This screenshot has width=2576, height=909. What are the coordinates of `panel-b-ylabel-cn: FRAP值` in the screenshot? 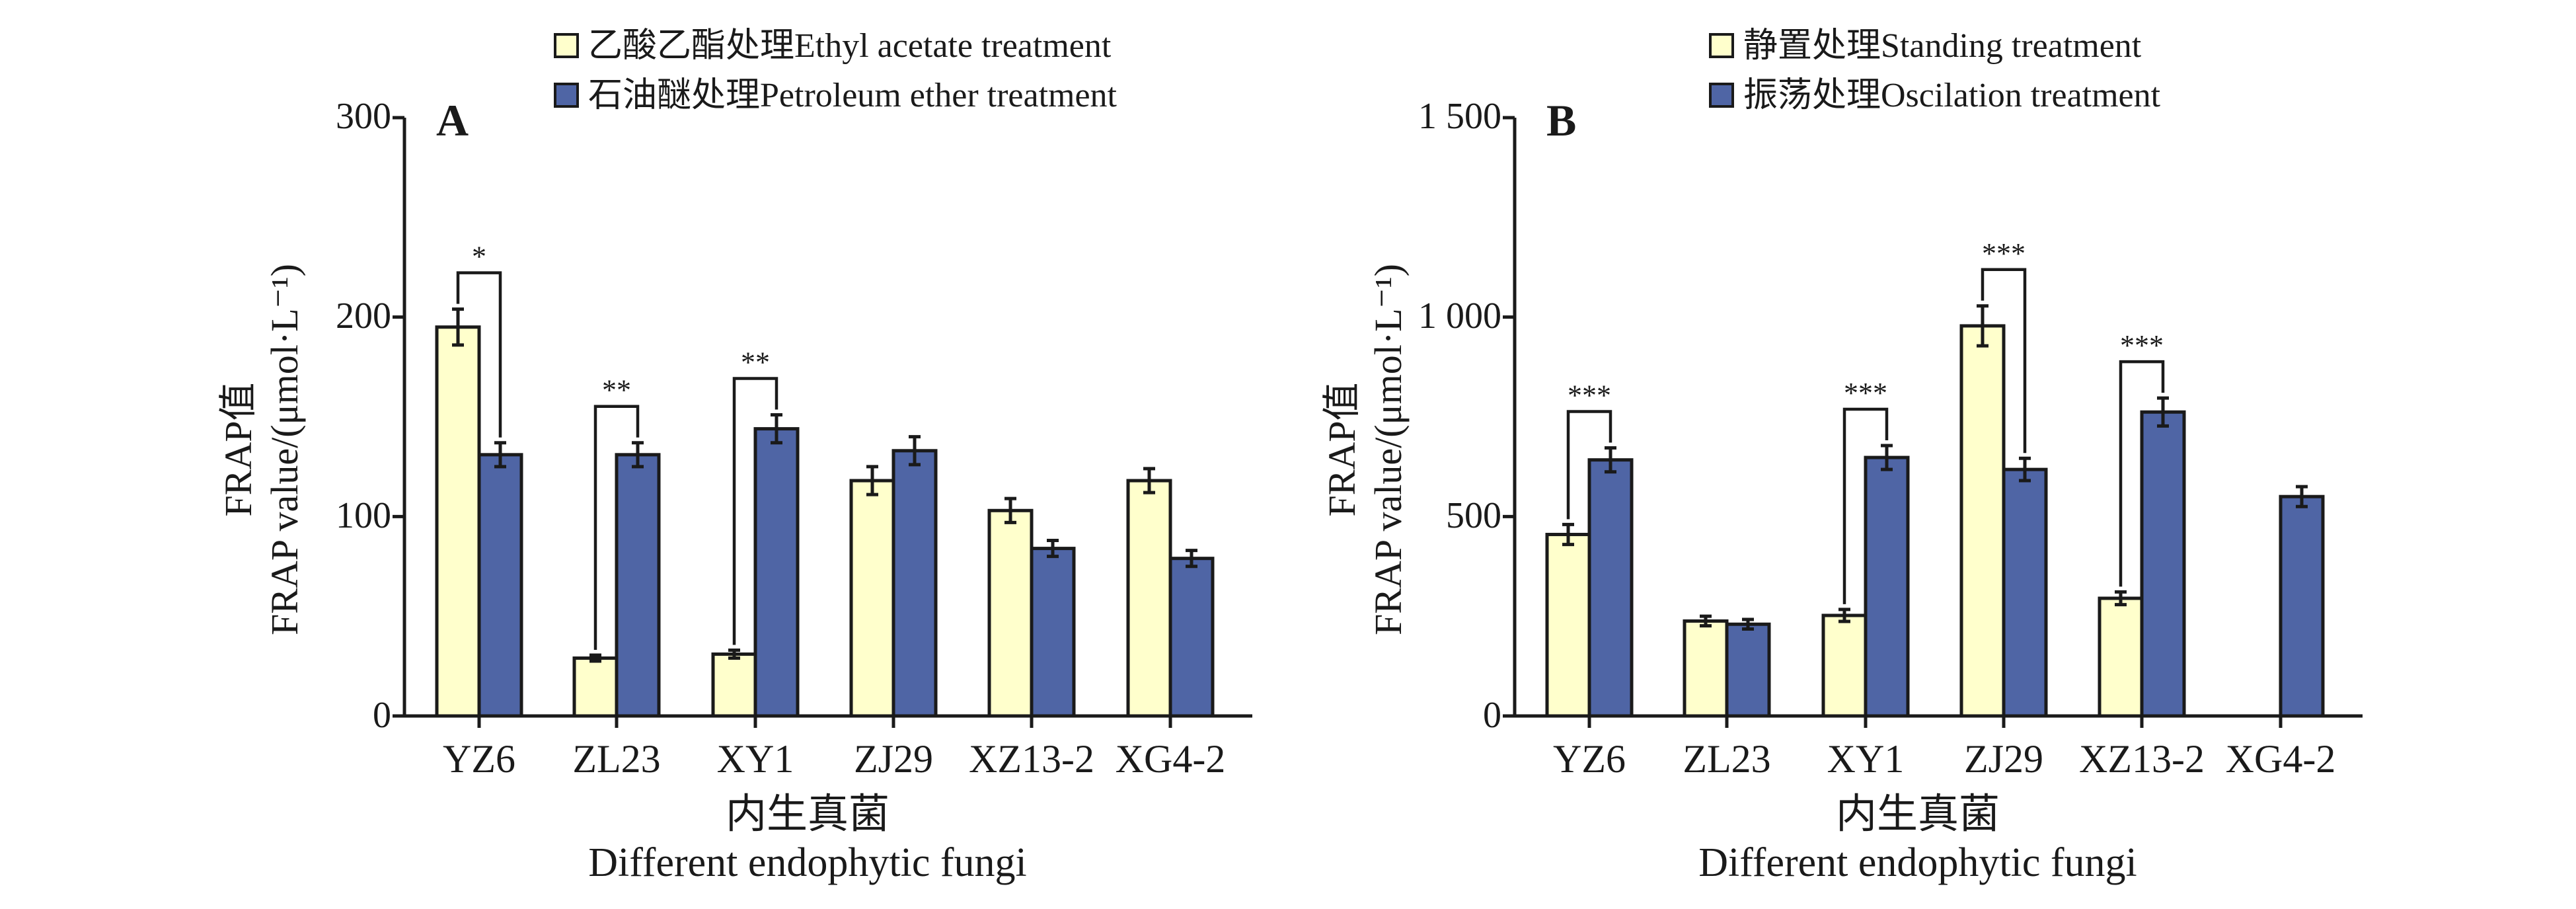 It's located at (1342, 449).